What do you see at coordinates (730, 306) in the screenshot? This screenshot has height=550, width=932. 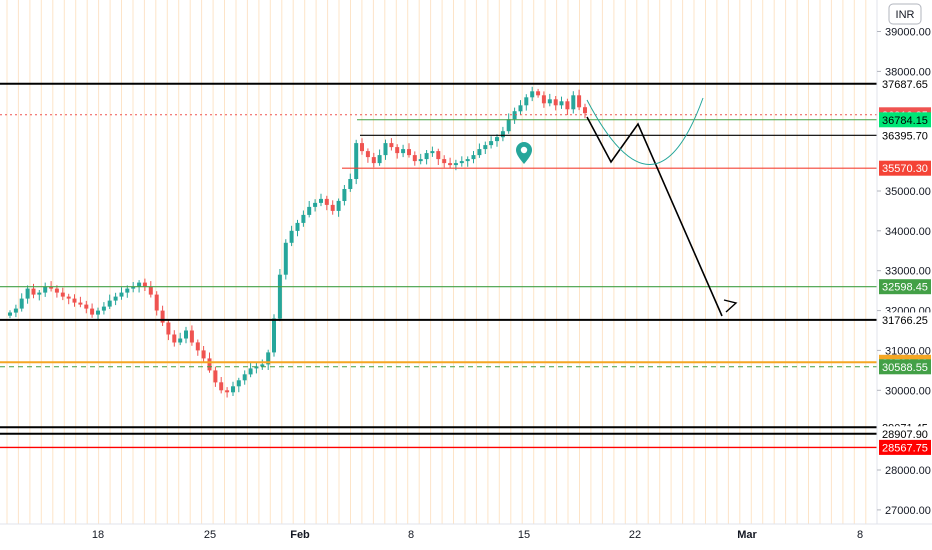 I see `projection-arrowhead` at bounding box center [730, 306].